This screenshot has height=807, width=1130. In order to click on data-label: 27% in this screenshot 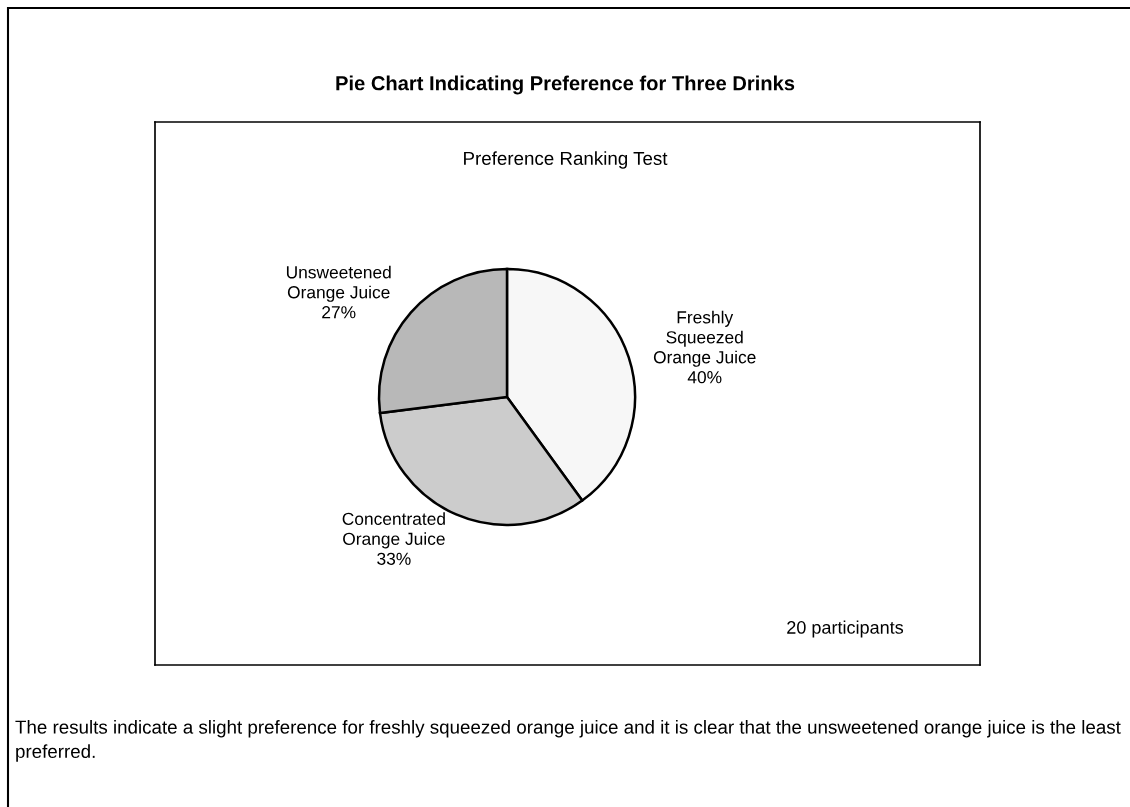, I will do `click(339, 312)`.